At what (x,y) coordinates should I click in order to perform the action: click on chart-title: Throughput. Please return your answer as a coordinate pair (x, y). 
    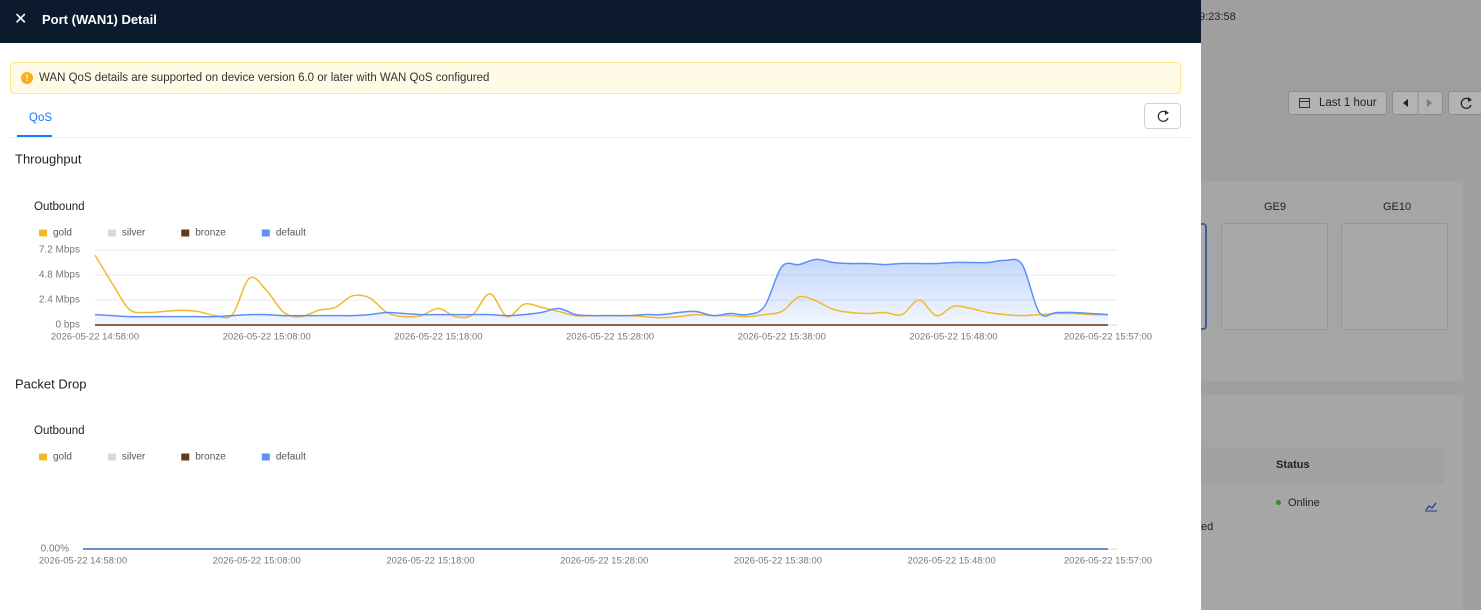
    Looking at the image, I should click on (48, 158).